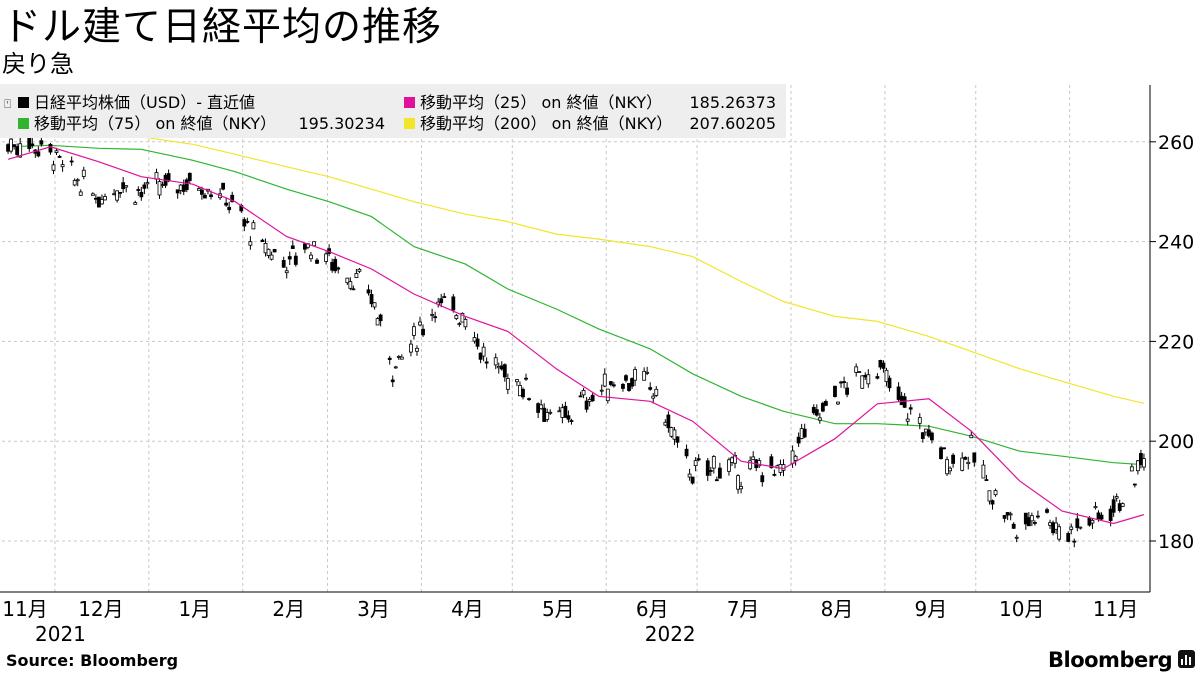 The width and height of the screenshot is (1200, 675). What do you see at coordinates (670, 634) in the screenshot?
I see `year-label: 2022` at bounding box center [670, 634].